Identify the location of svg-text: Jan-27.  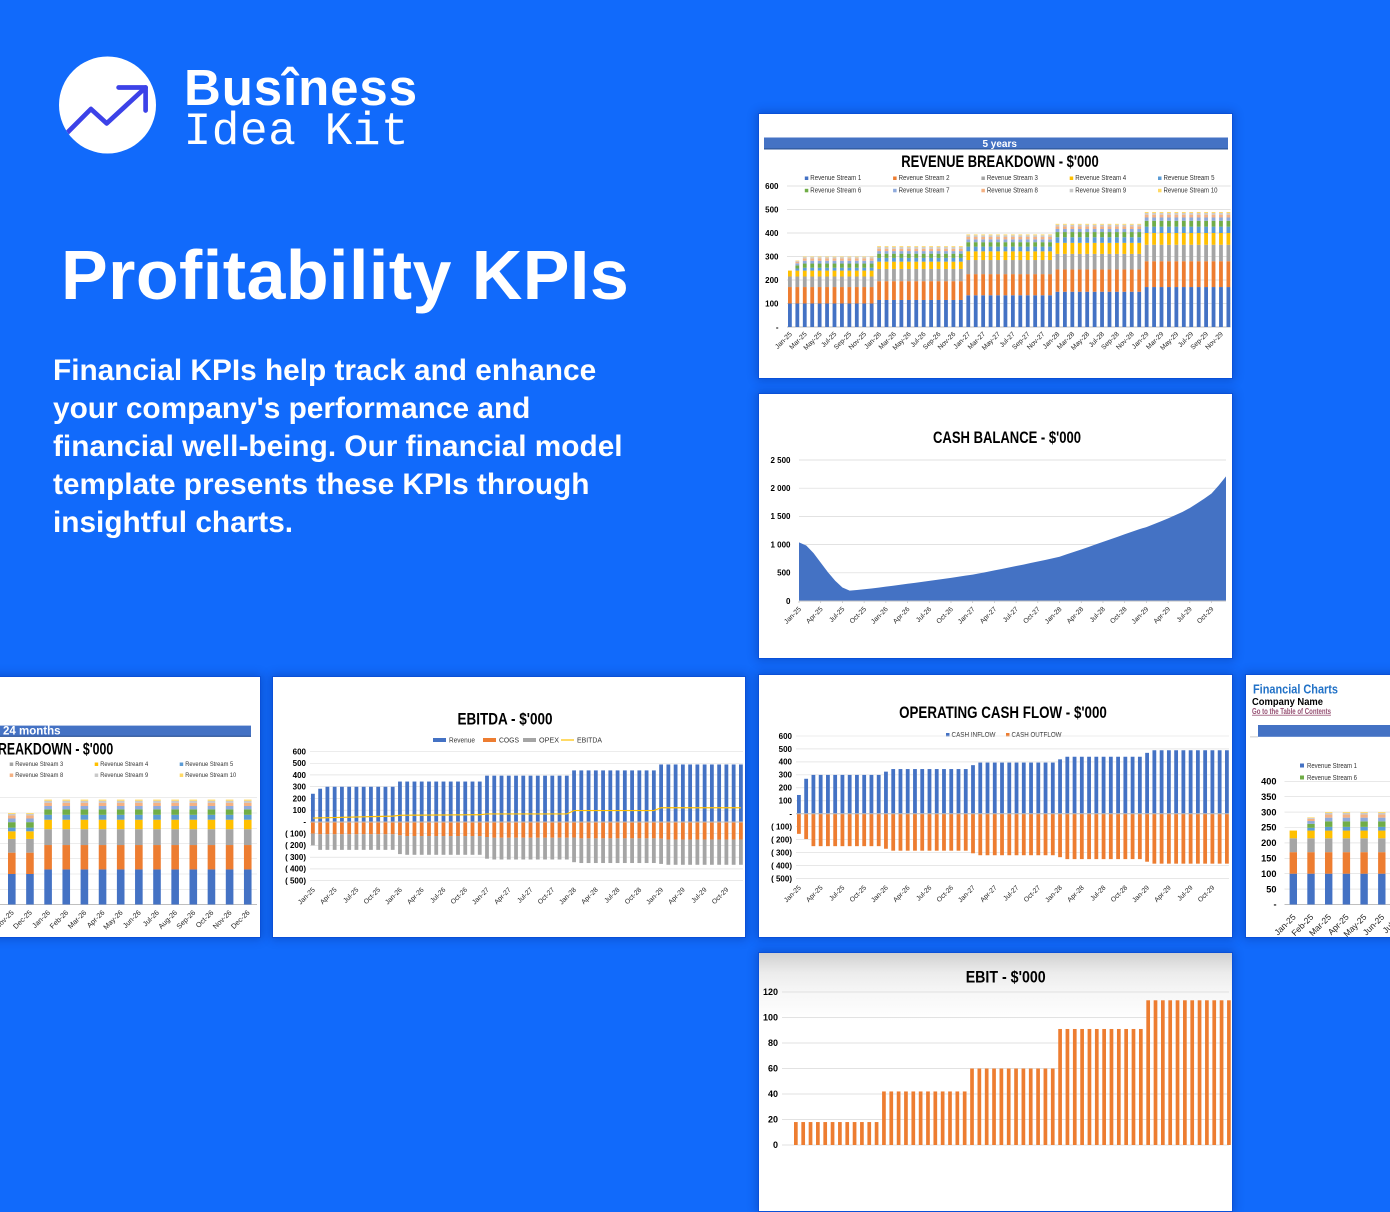
(967, 616).